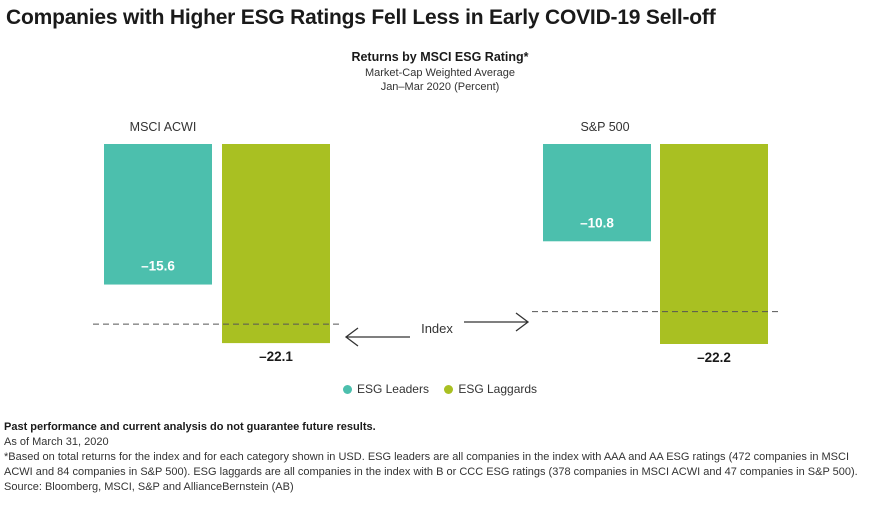  What do you see at coordinates (437, 328) in the screenshot?
I see `index-label: Index` at bounding box center [437, 328].